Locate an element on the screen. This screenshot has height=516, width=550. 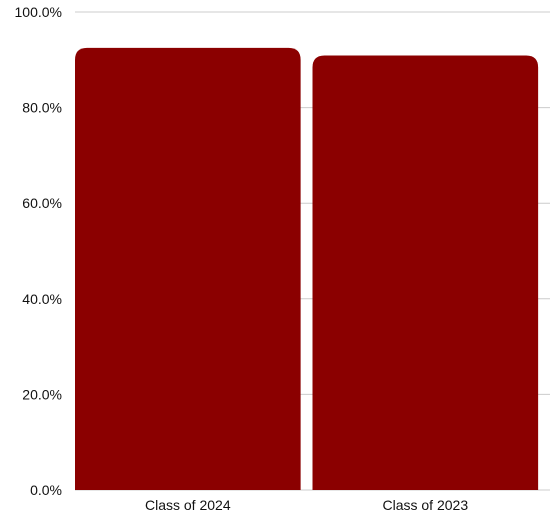
y-tick-label: 60.0% is located at coordinates (42, 203).